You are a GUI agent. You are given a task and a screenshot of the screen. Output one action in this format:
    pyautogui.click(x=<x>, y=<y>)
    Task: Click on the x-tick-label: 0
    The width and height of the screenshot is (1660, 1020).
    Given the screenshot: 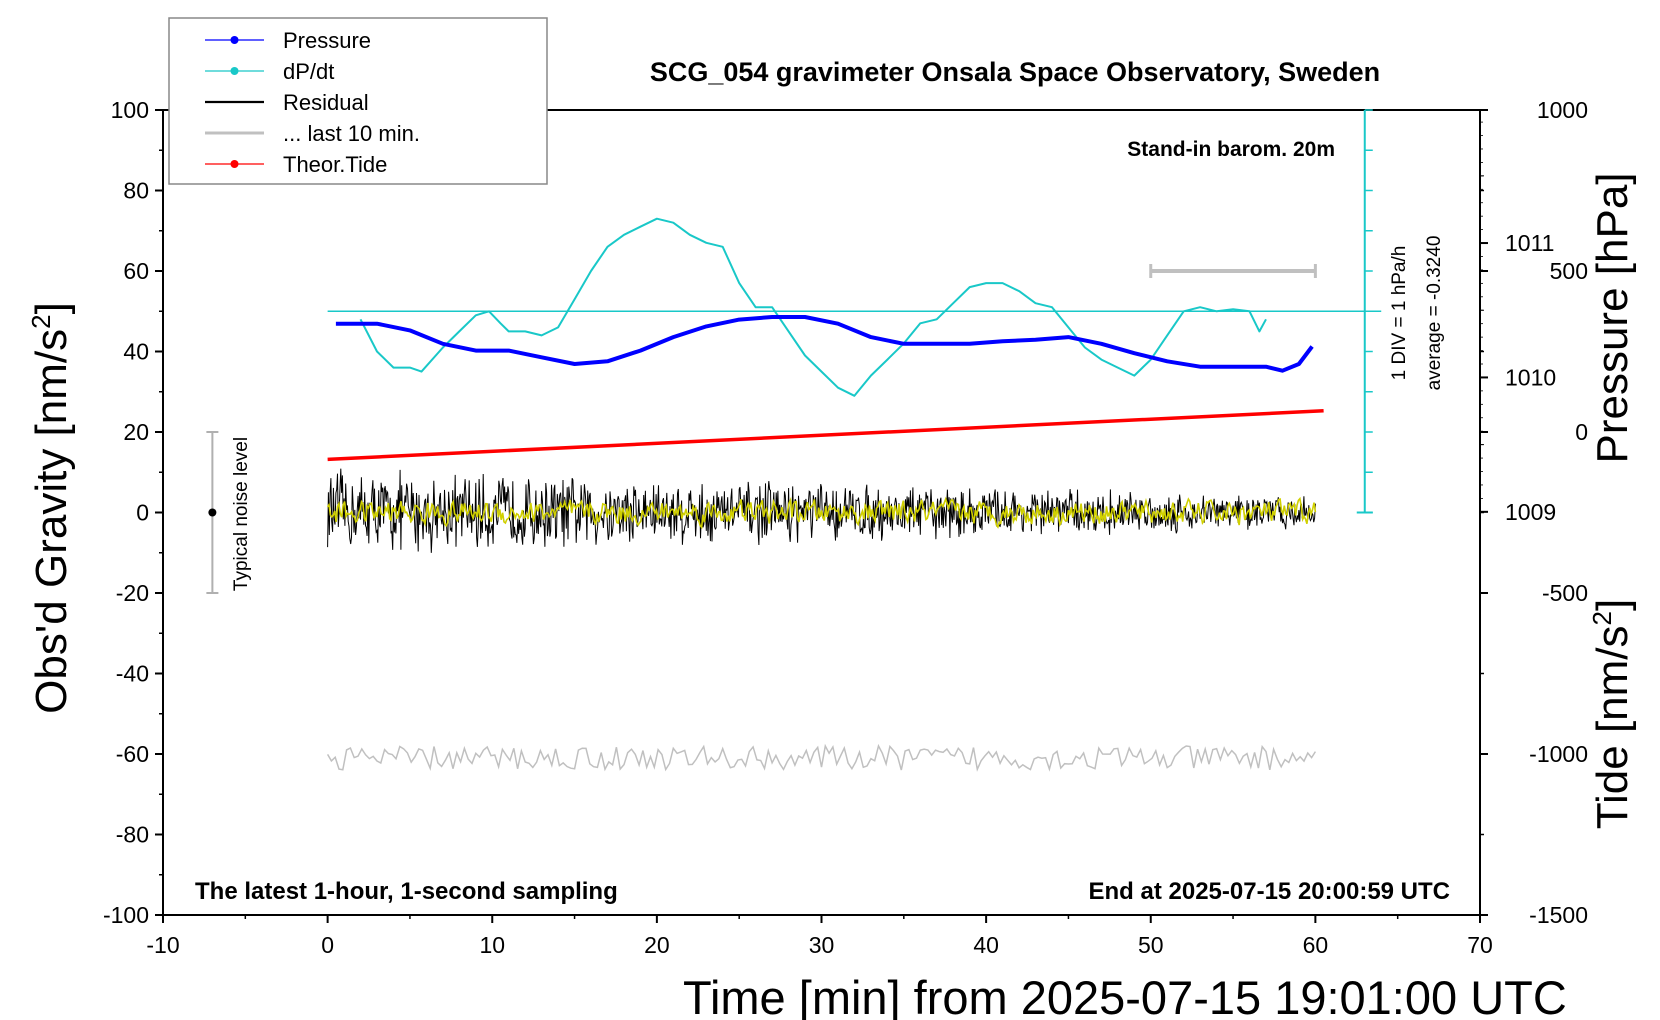 What is the action you would take?
    pyautogui.click(x=327, y=945)
    